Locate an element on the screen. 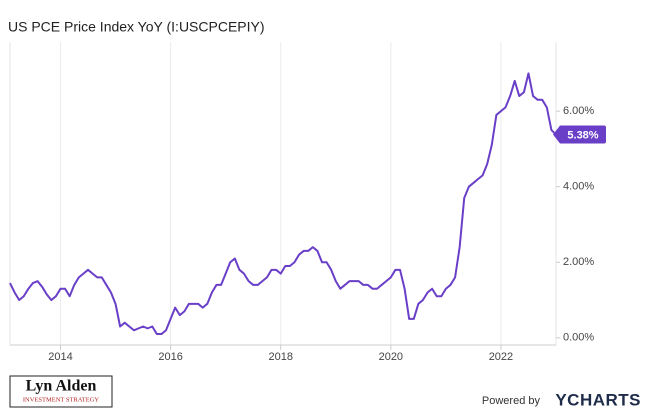 The width and height of the screenshot is (650, 414). x-tick-label: 2020 is located at coordinates (391, 357).